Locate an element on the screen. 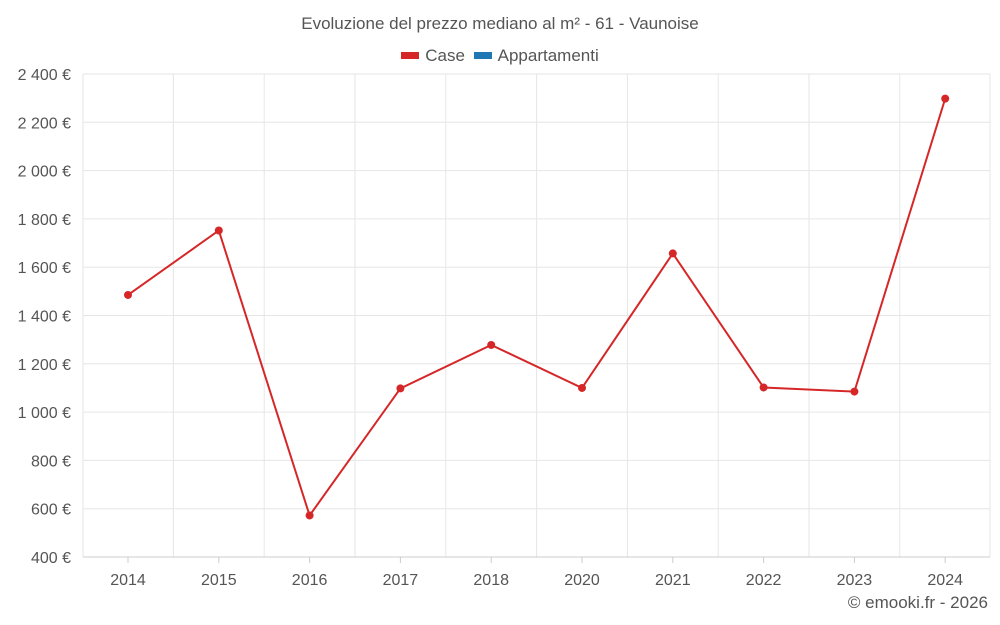 The image size is (1000, 625). x-tick-label: 2015 is located at coordinates (219, 580).